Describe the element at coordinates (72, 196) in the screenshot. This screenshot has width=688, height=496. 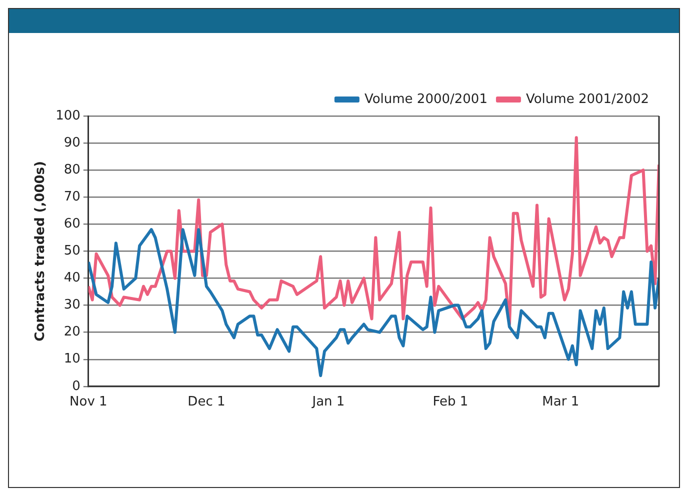
I see `y-tick-label: 70` at that location.